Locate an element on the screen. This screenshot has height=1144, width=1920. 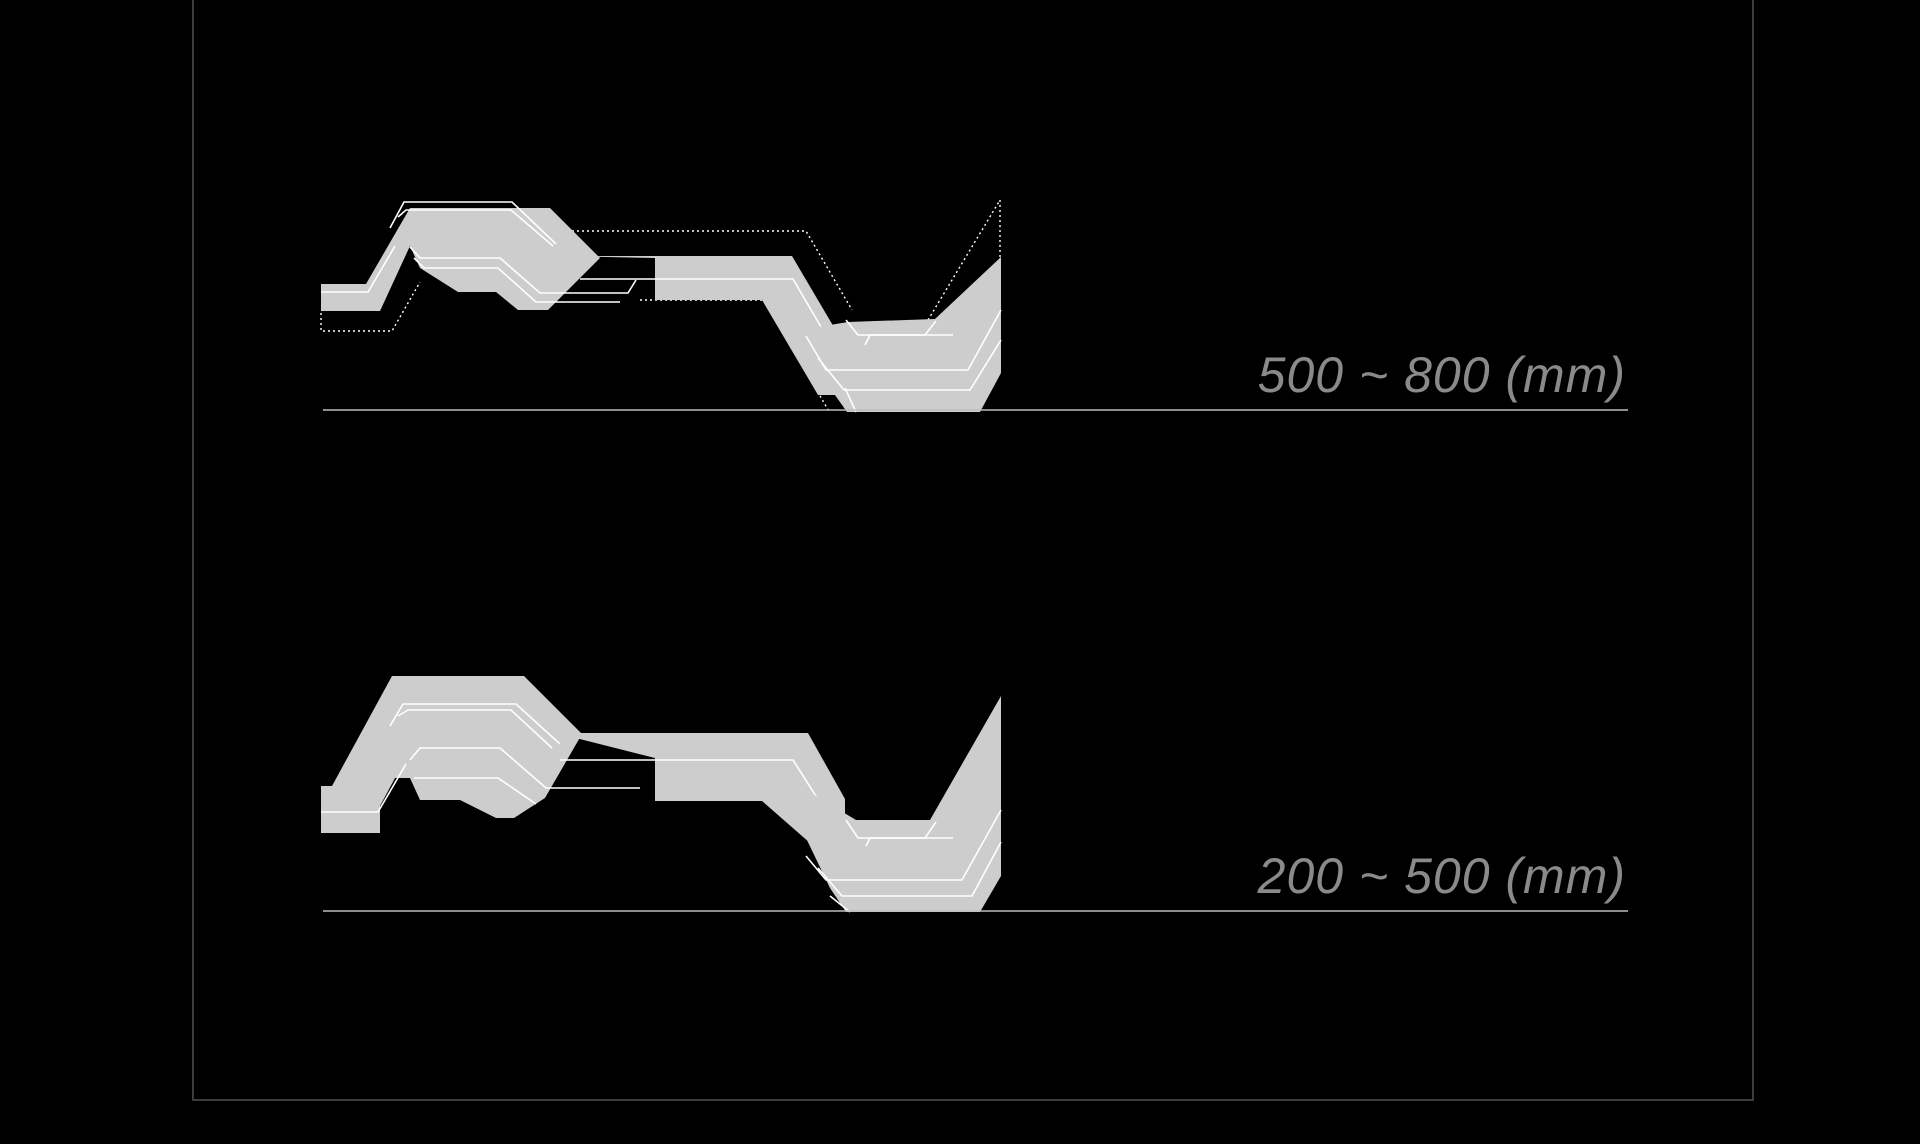
range-label-compact: 200 ~ 500 (mm) is located at coordinates (1441, 876).